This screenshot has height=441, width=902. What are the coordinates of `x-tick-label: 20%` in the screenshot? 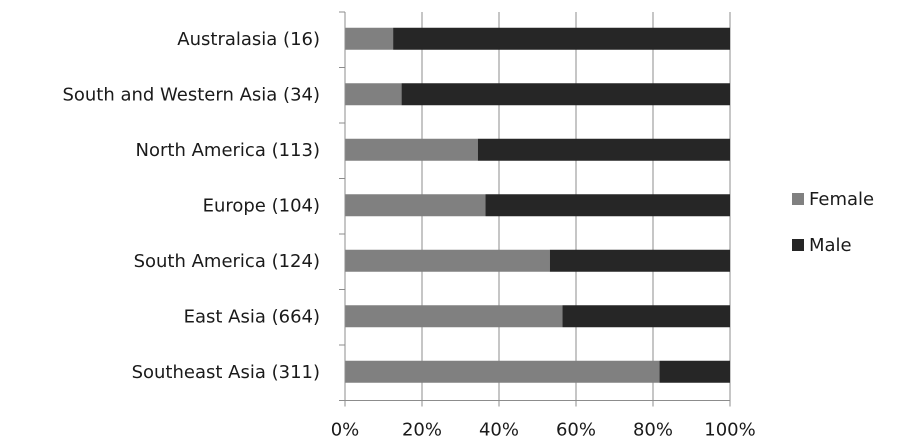 It's located at (422, 430).